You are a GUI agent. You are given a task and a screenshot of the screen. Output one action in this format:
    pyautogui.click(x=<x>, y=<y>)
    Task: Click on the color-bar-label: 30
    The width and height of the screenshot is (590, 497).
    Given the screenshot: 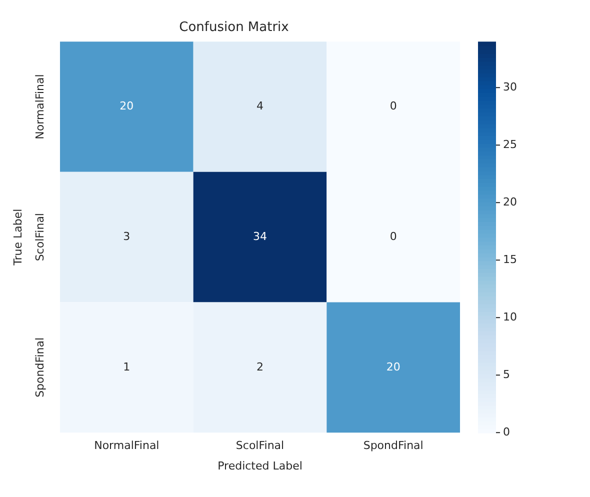 What is the action you would take?
    pyautogui.click(x=510, y=87)
    